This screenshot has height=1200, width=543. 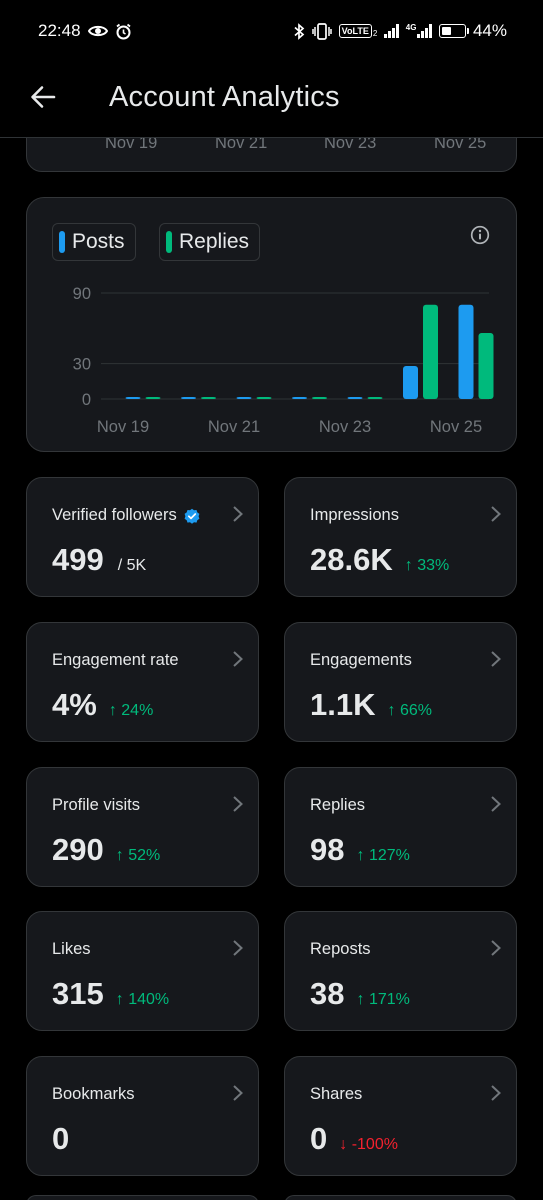 I want to click on battery-icon, so click(x=453, y=31).